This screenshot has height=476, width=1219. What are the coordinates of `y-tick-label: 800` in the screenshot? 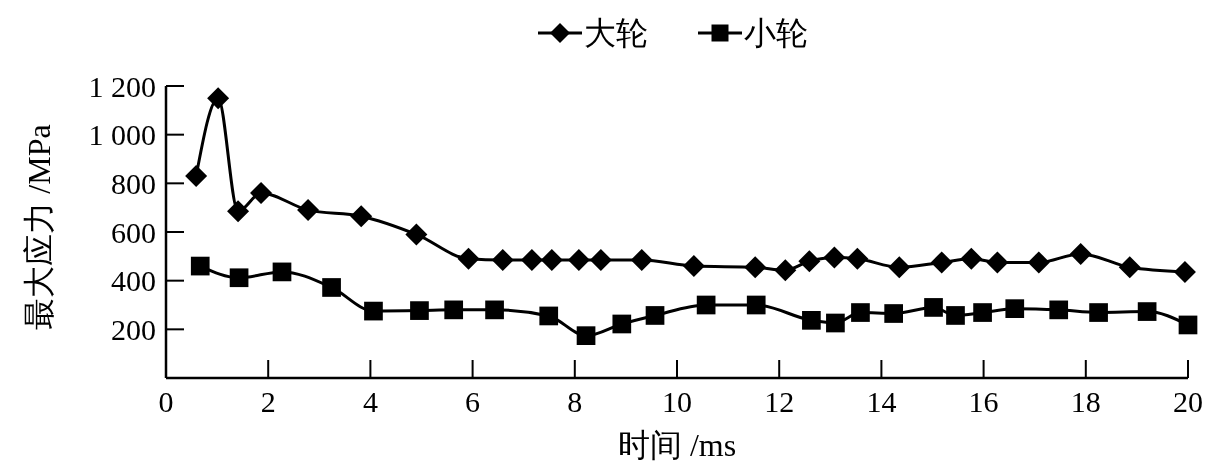 It's located at (133, 183).